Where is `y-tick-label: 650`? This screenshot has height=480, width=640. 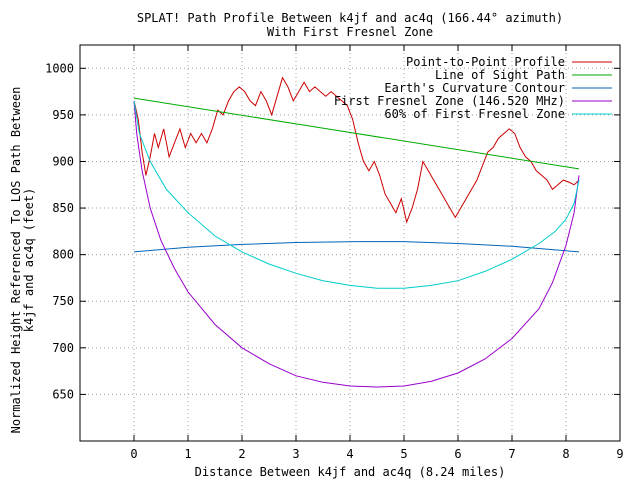 y-tick-label: 650 is located at coordinates (63, 394).